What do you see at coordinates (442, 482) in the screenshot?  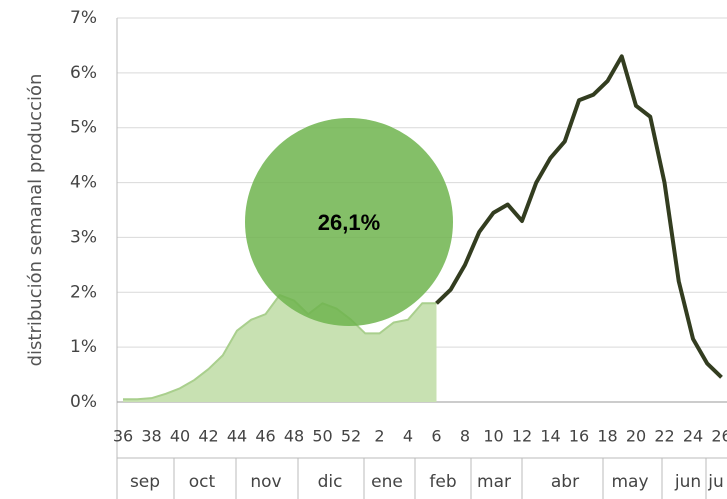 I see `month-label: feb` at bounding box center [442, 482].